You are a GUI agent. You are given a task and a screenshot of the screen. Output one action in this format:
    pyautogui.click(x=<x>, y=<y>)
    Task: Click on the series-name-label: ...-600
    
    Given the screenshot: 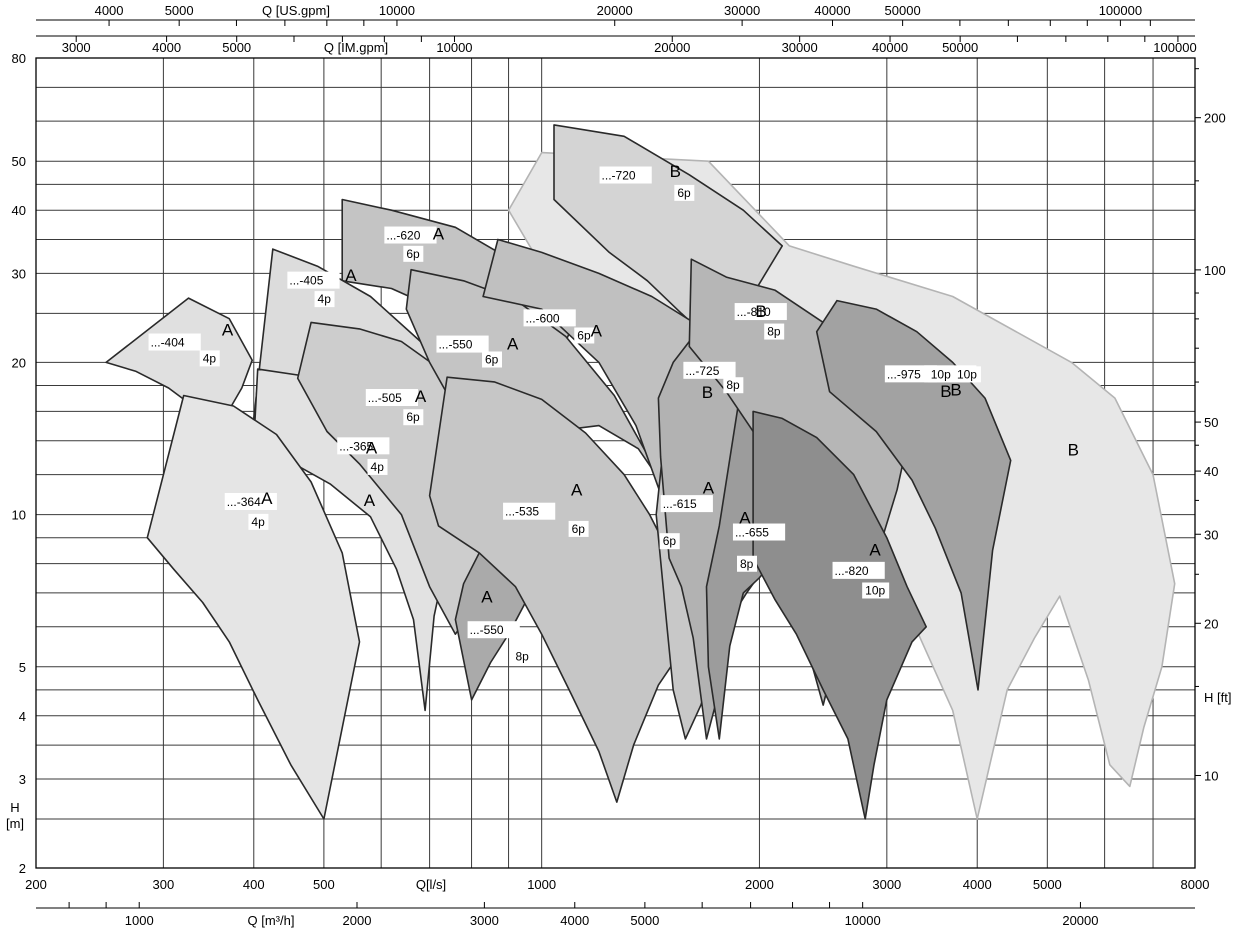 What is the action you would take?
    pyautogui.click(x=543, y=318)
    